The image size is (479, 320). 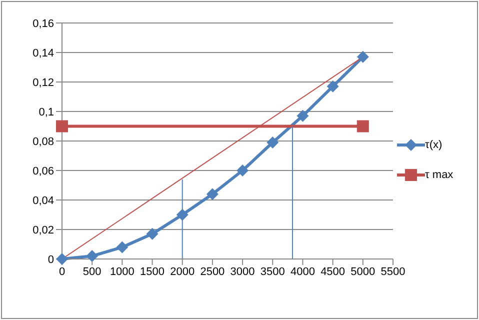 I want to click on x-tick-label: 2000, so click(x=182, y=272).